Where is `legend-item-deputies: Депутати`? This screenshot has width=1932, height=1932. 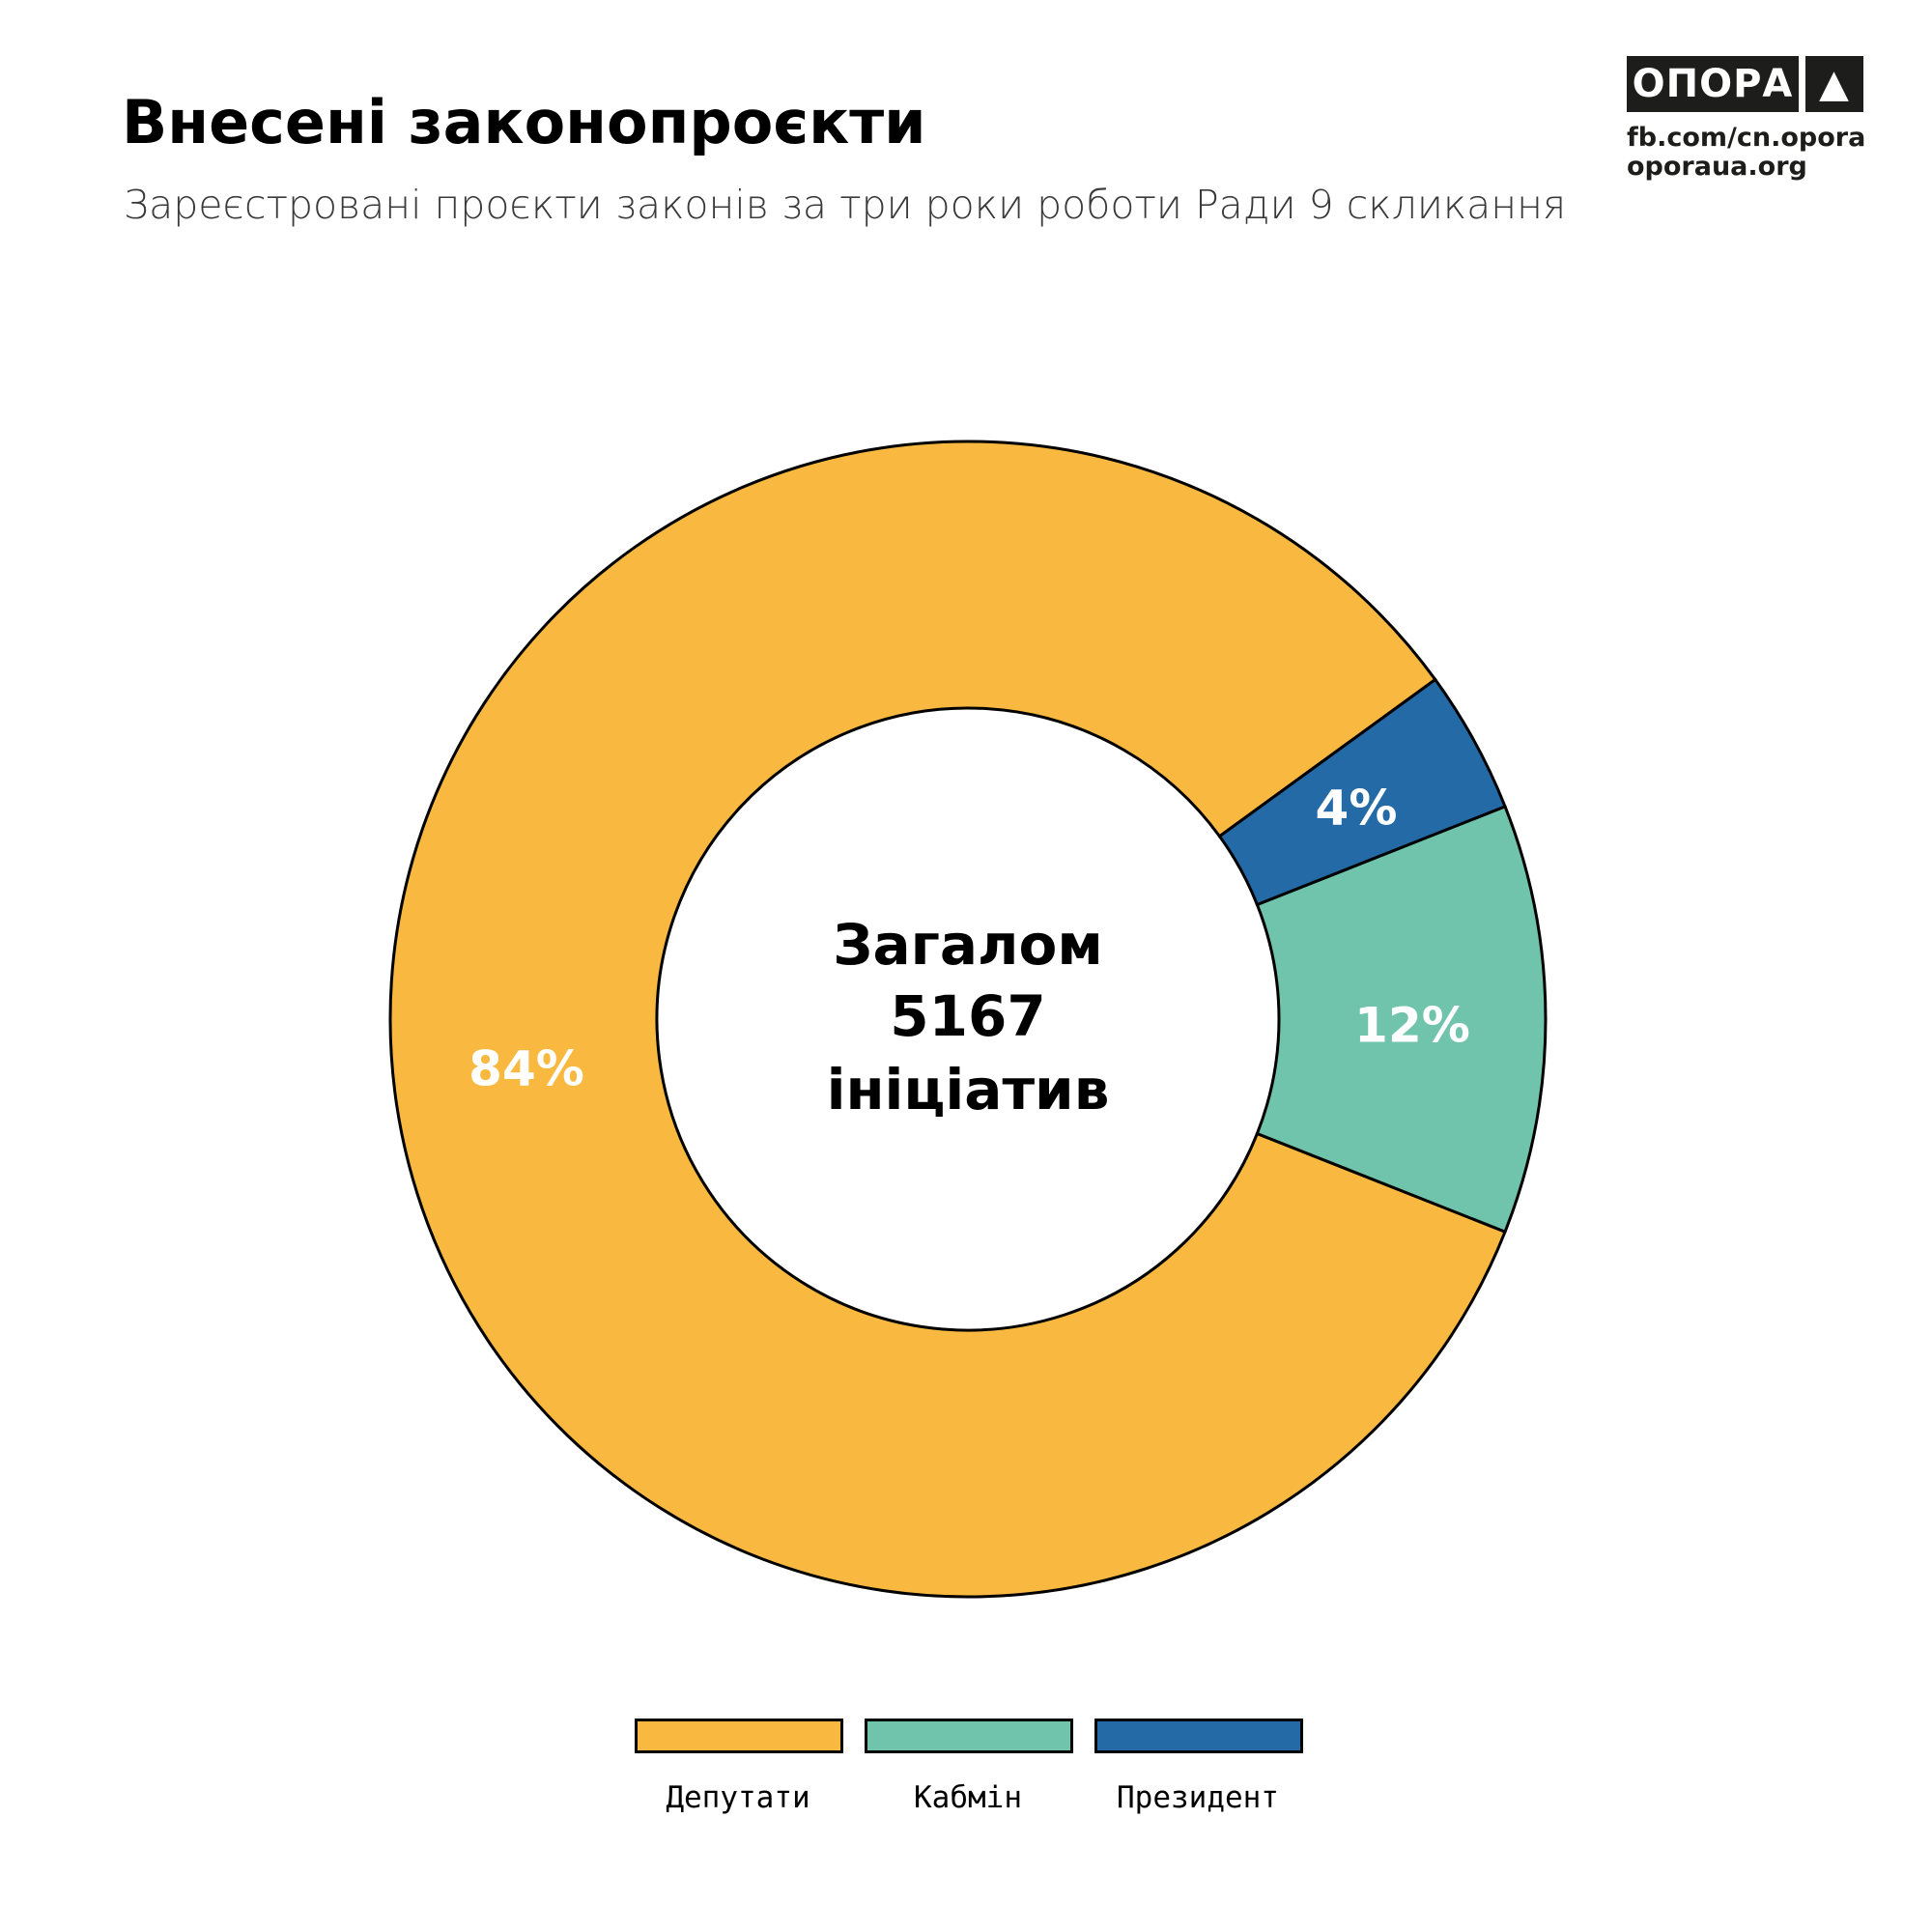 legend-item-deputies: Депутати is located at coordinates (739, 1767).